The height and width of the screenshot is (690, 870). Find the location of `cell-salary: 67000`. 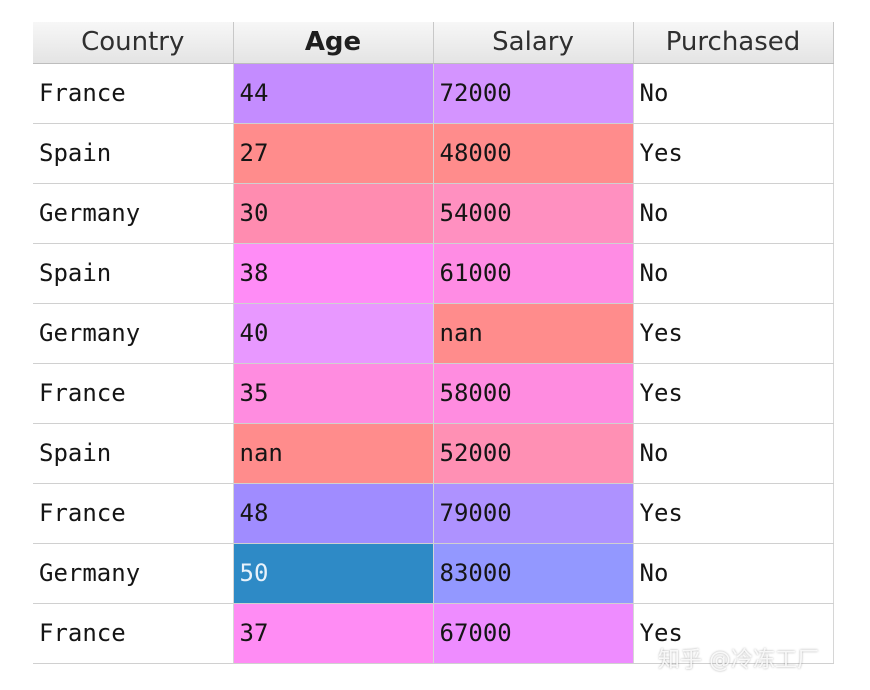

cell-salary: 67000 is located at coordinates (533, 633).